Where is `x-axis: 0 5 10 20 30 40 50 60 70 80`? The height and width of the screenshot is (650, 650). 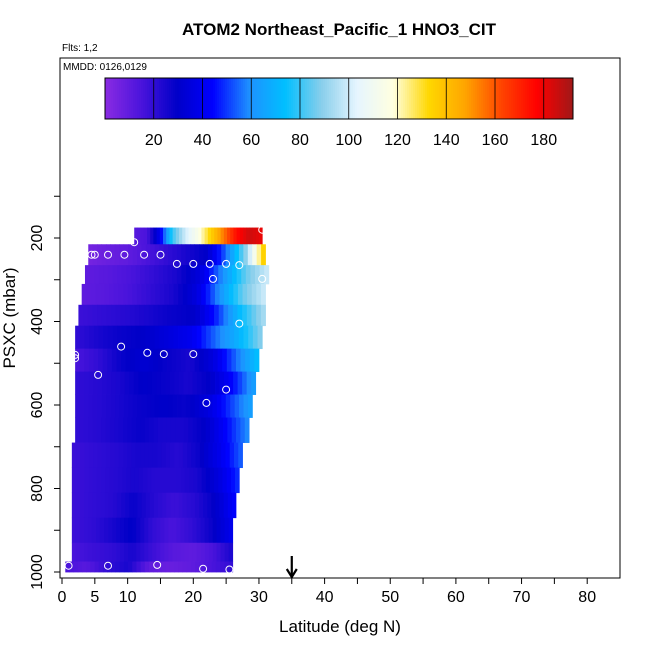
x-axis: 0 5 10 20 30 40 50 60 70 80 is located at coordinates (327, 592).